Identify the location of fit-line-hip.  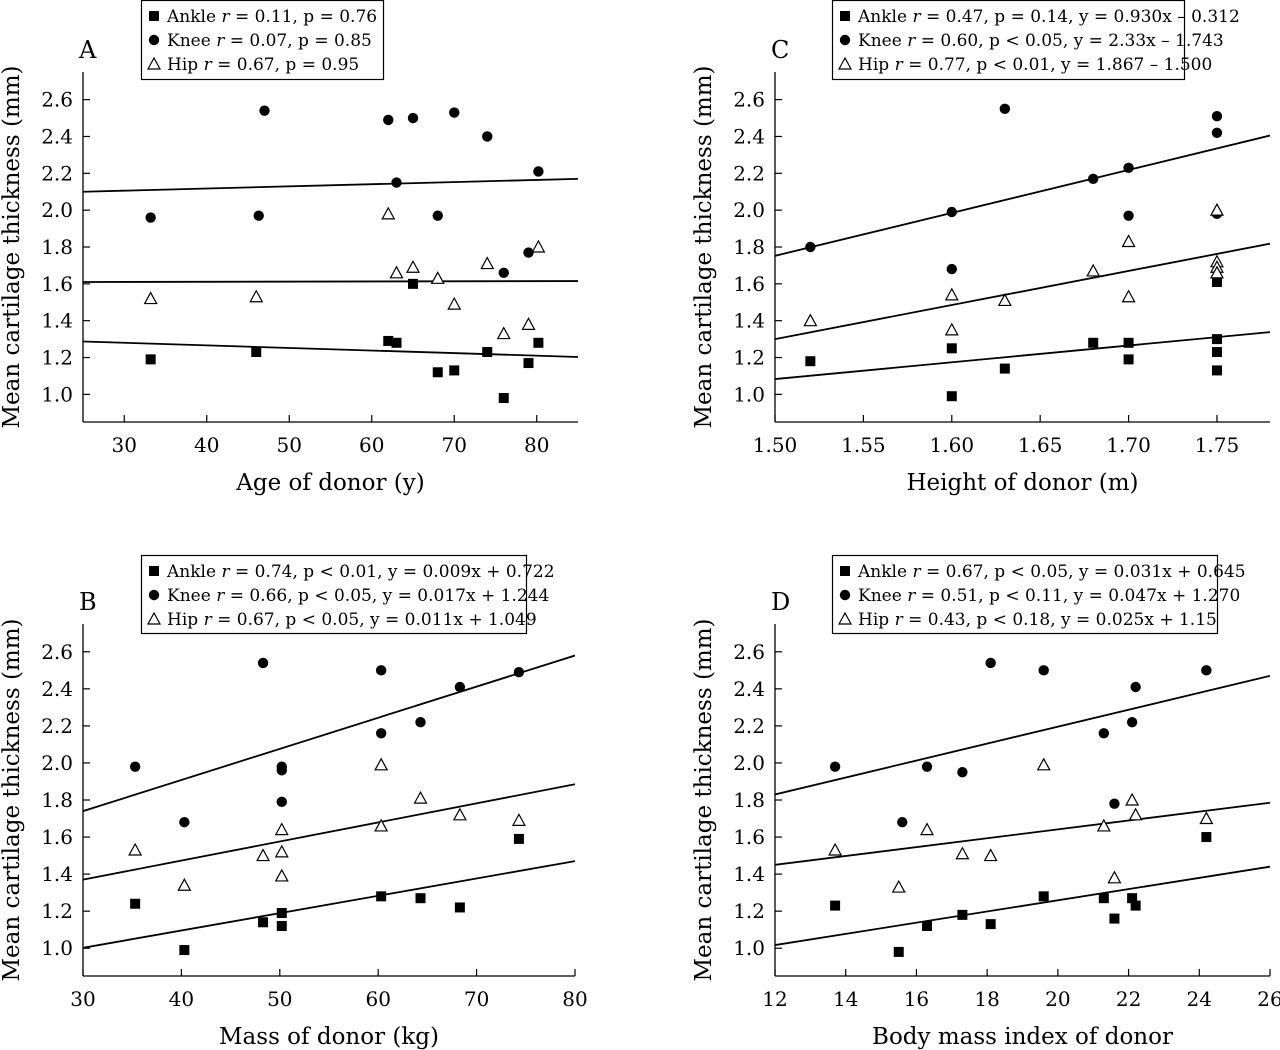
(1022, 833).